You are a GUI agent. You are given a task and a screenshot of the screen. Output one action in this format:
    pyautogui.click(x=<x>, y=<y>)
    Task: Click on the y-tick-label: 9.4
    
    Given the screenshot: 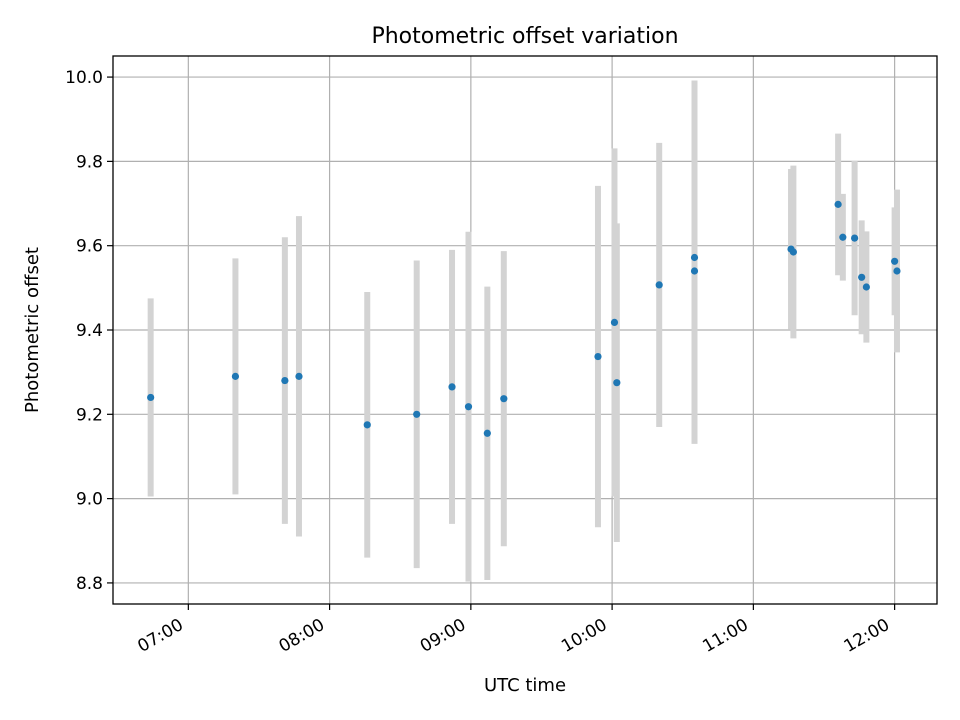 What is the action you would take?
    pyautogui.click(x=89, y=331)
    